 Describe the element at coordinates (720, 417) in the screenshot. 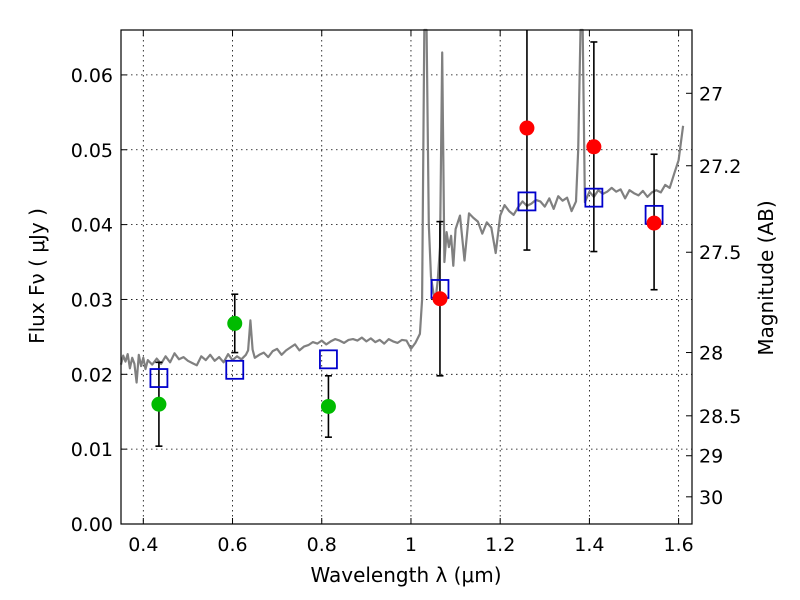

I see `y2-tick-label: 28.5` at that location.